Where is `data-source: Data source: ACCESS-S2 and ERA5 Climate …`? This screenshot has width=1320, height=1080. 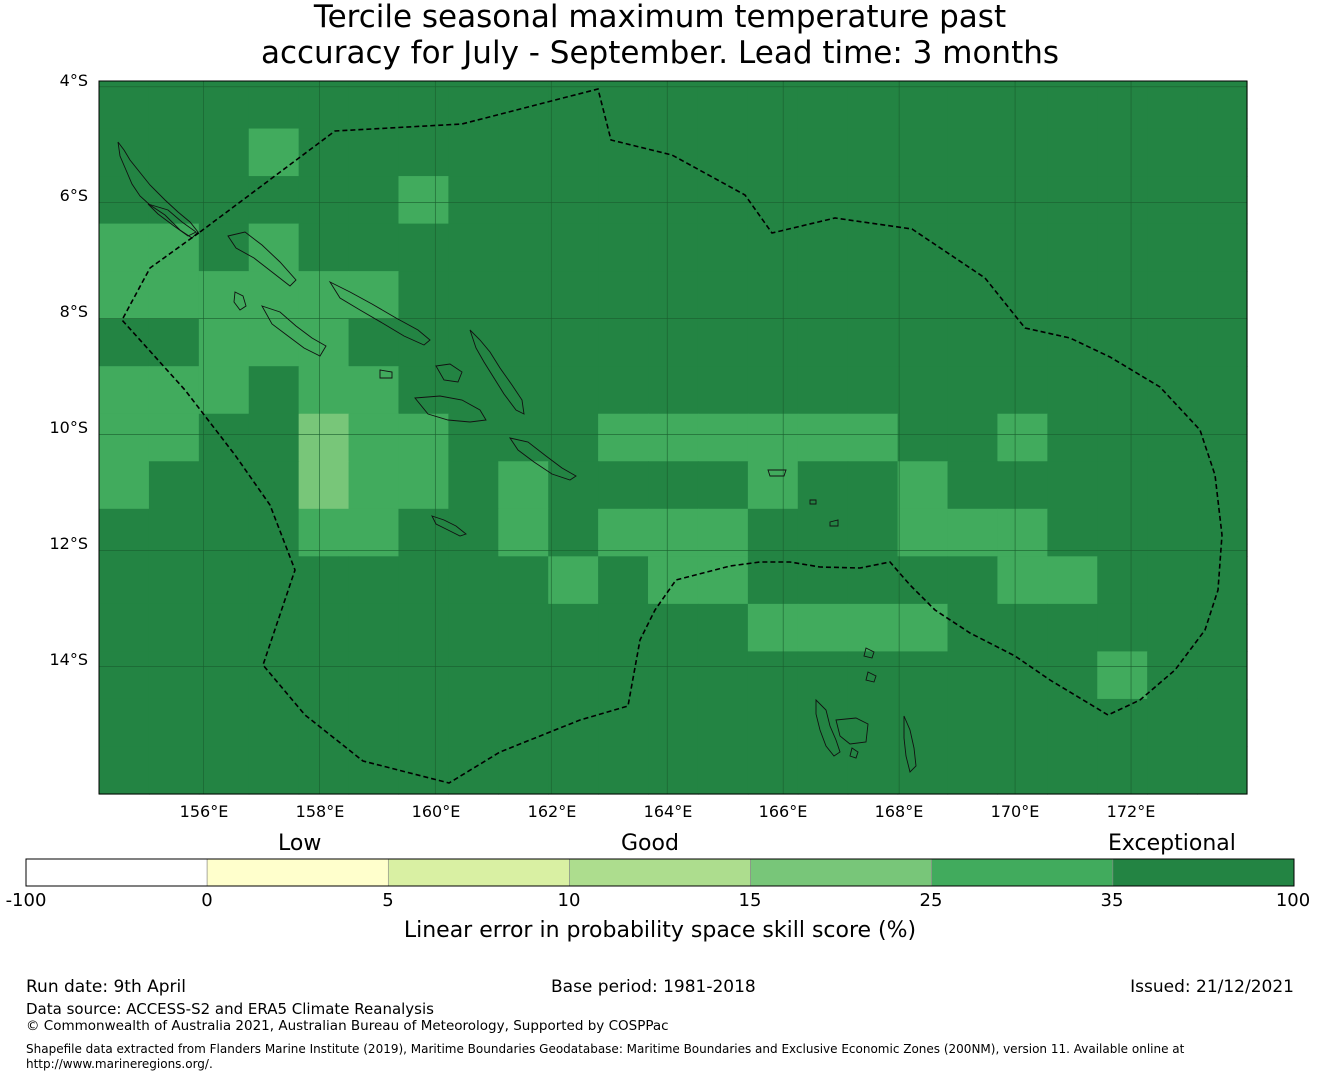 data-source: Data source: ACCESS-S2 and ERA5 Climate … is located at coordinates (230, 1009).